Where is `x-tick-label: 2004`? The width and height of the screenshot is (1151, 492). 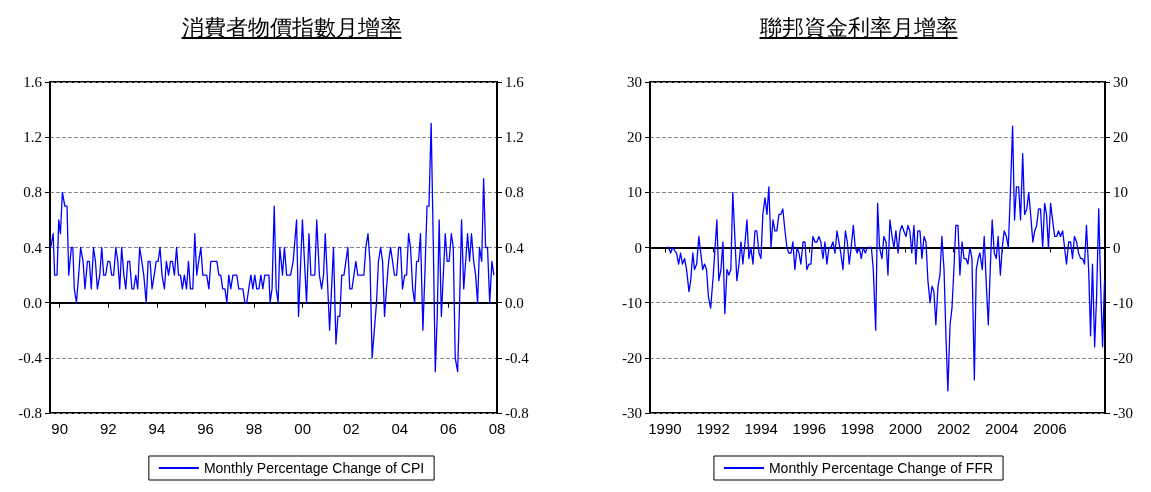 x-tick-label: 2004 is located at coordinates (1002, 428).